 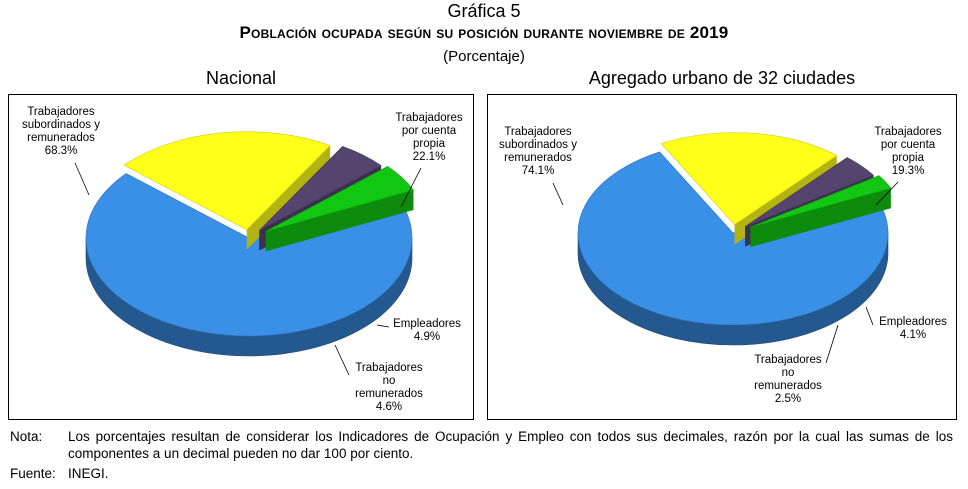 I want to click on slice-value-label: 74.1%, so click(x=538, y=171).